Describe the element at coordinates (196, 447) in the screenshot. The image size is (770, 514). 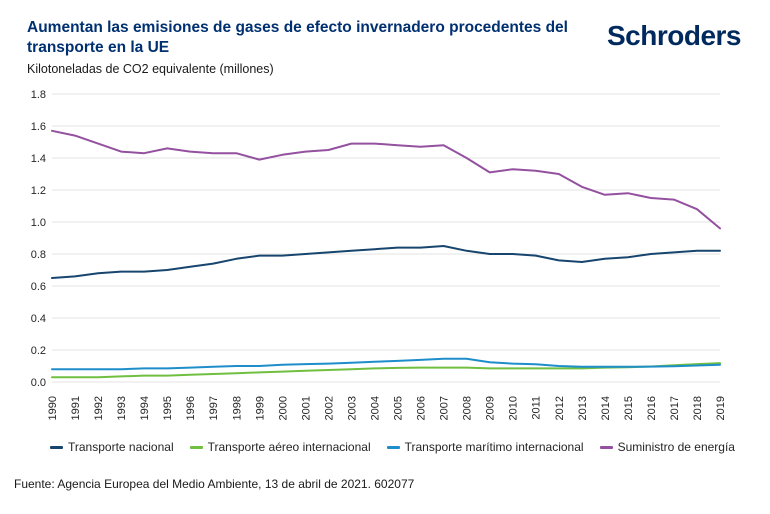
I see `legend-marker-transporte-aereo` at that location.